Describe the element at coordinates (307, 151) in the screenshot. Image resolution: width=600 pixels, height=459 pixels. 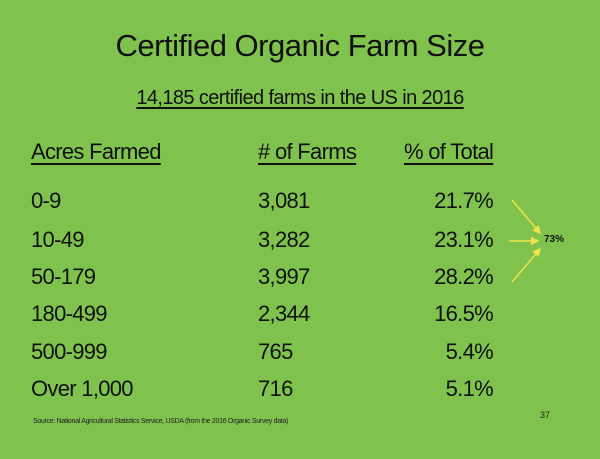
I see `header-number-of-farms: # of Farms` at that location.